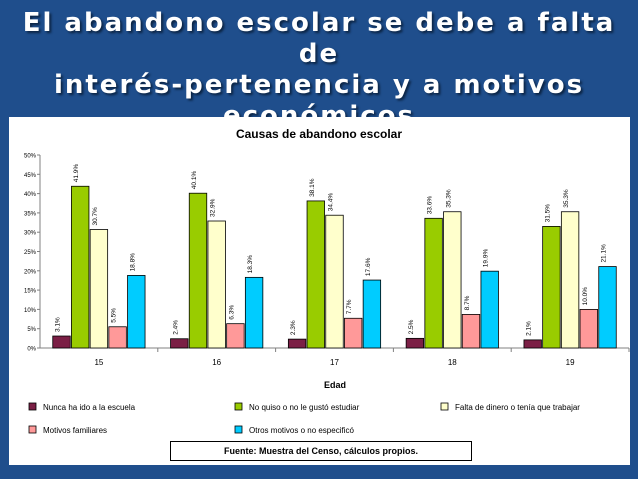 This screenshot has height=479, width=638. I want to click on data-label: 38.1%, so click(312, 187).